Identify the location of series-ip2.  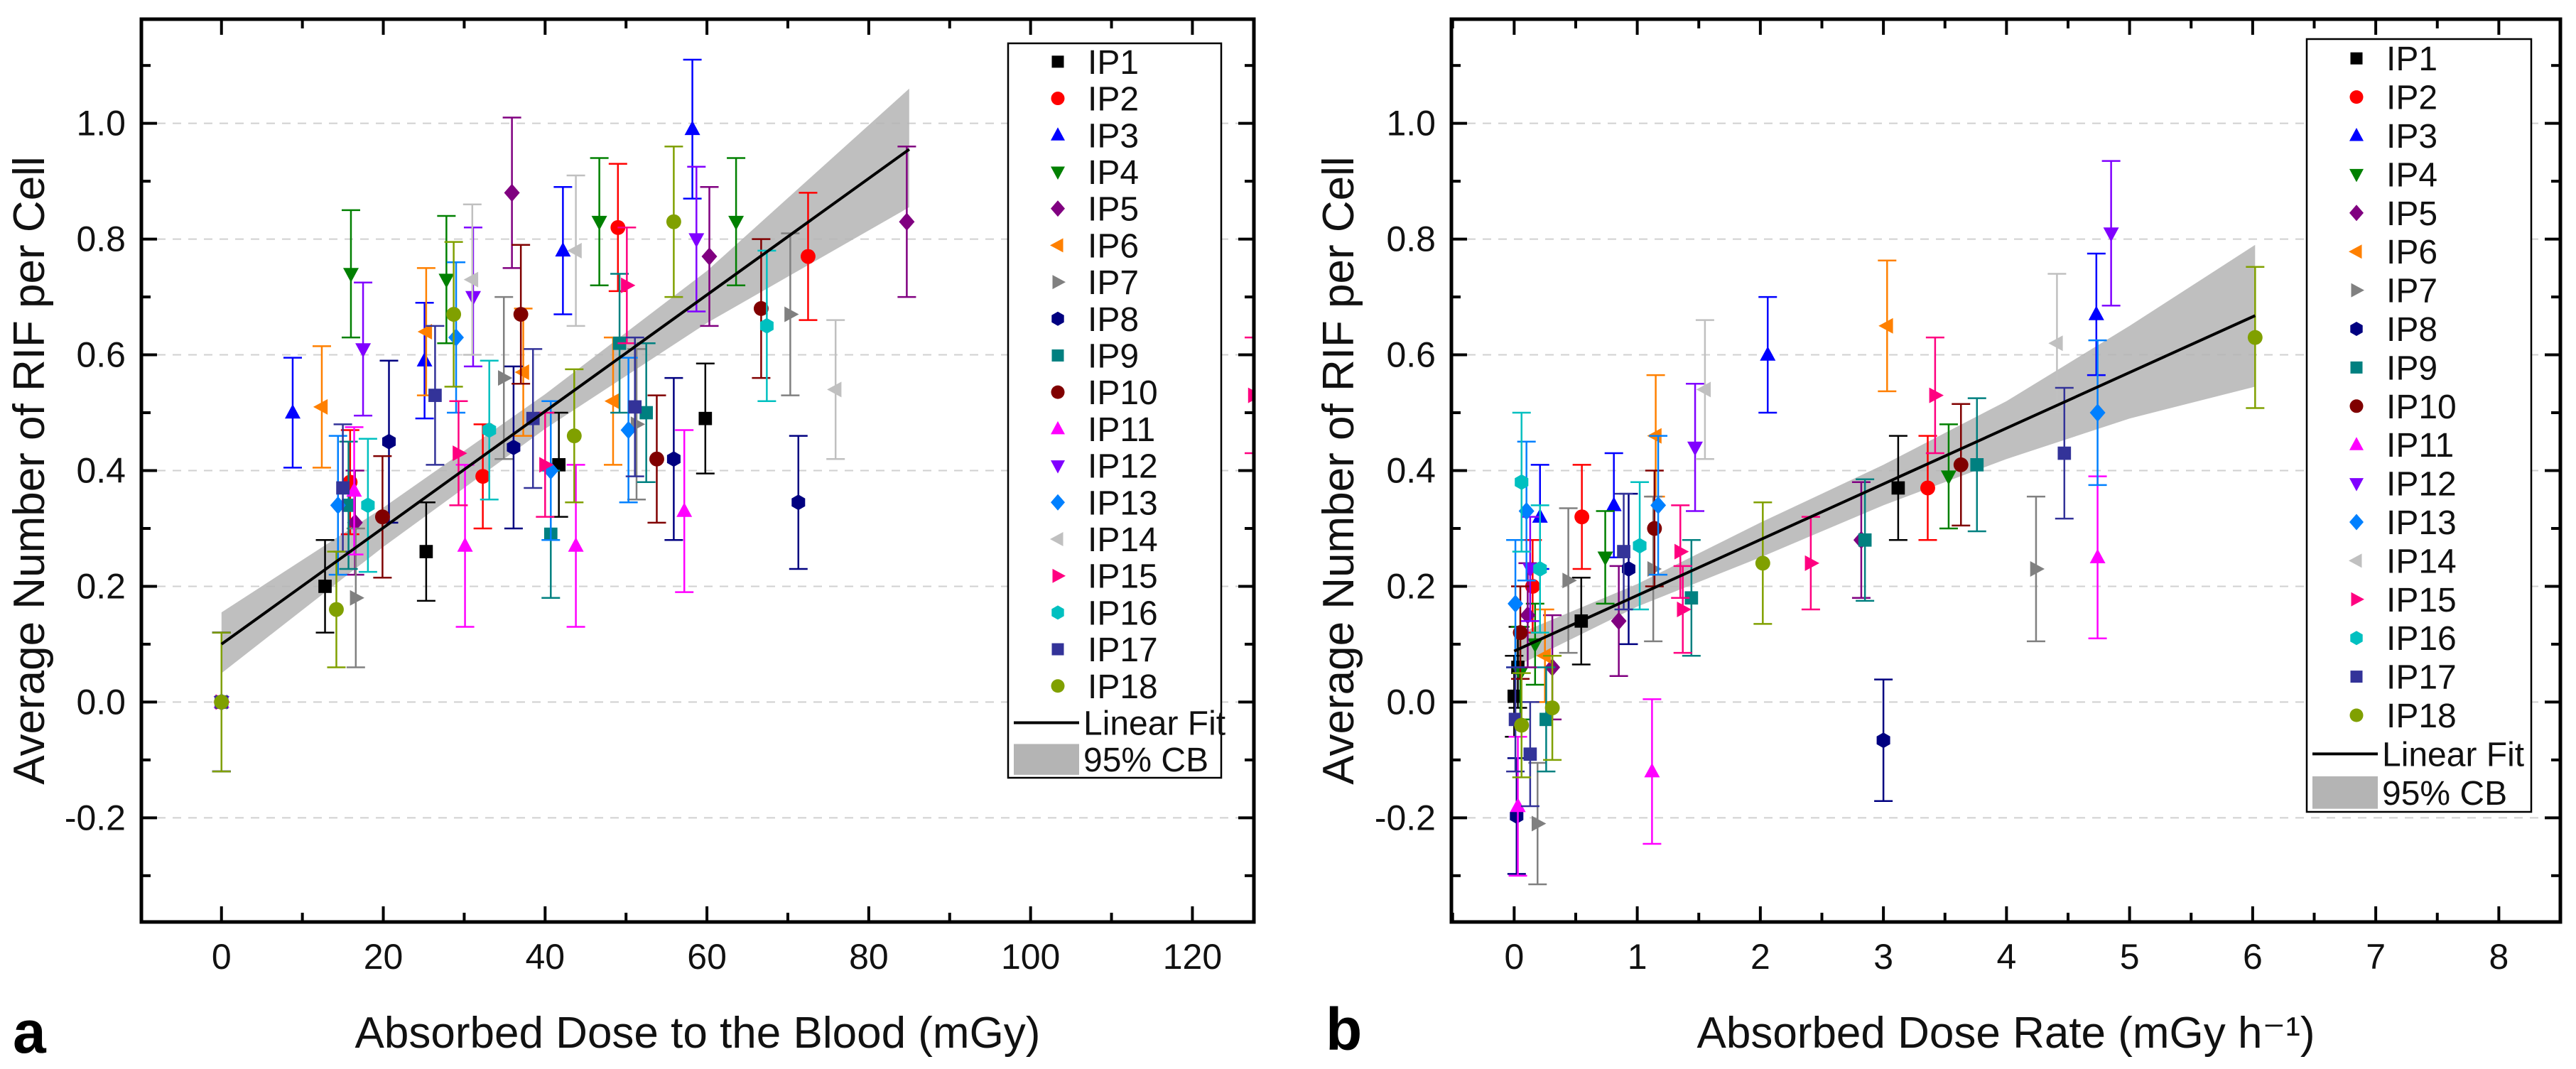
(1730, 534).